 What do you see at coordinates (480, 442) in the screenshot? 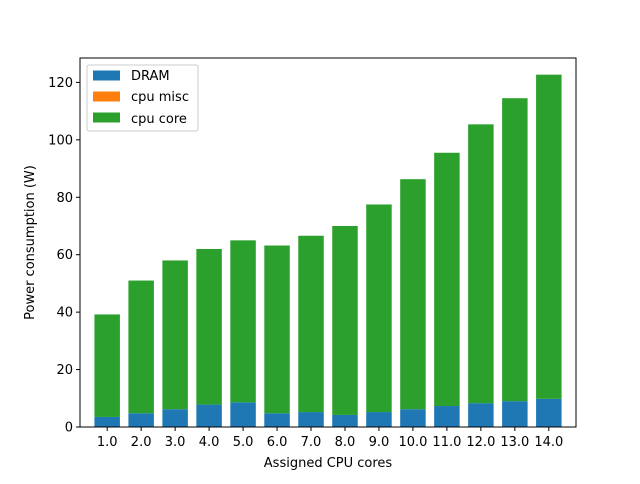
I see `x-tick-label: 12.0` at bounding box center [480, 442].